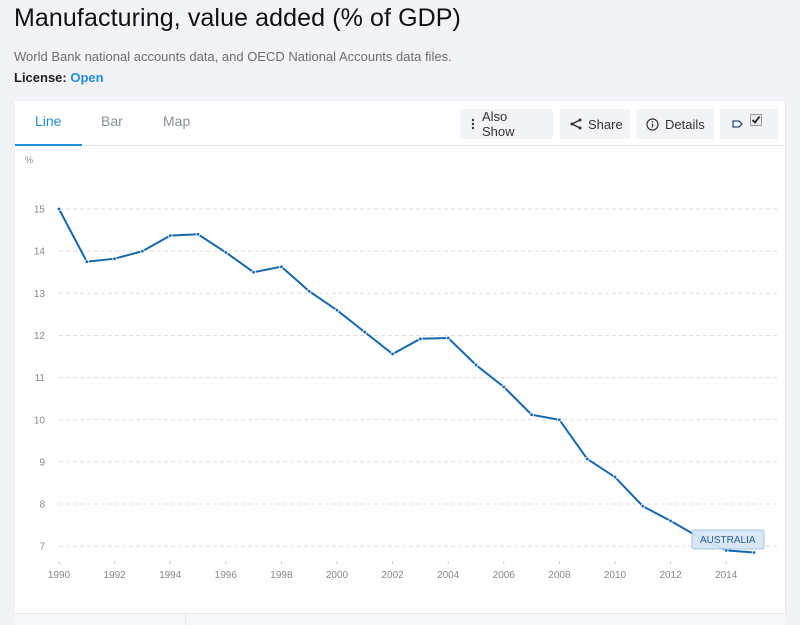 Image resolution: width=800 pixels, height=625 pixels. What do you see at coordinates (738, 124) in the screenshot?
I see `tag-icon` at bounding box center [738, 124].